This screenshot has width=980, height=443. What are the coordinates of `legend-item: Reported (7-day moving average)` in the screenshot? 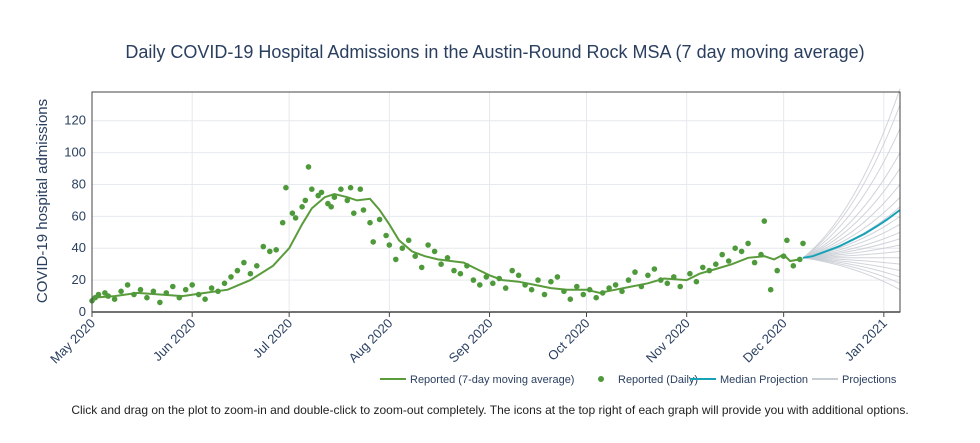 It's located at (477, 380).